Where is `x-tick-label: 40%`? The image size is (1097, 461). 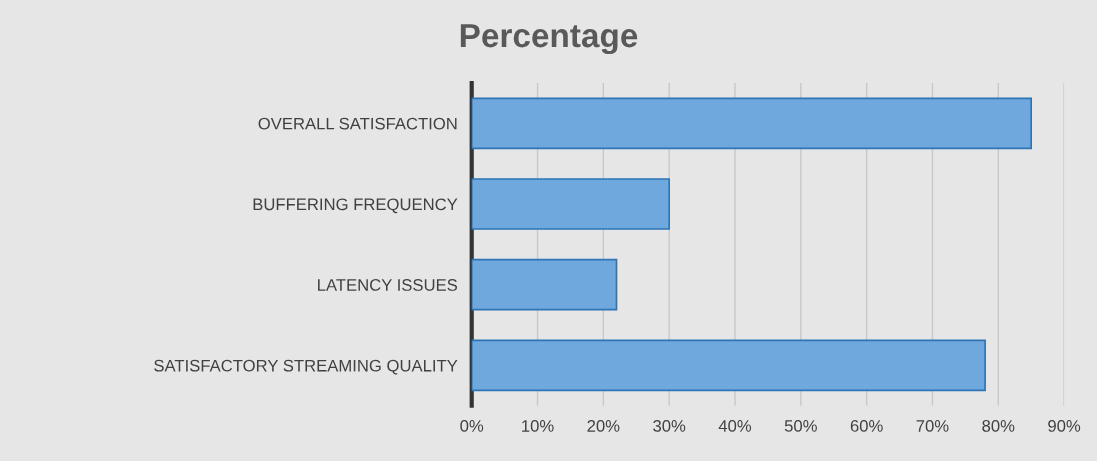 x-tick-label: 40% is located at coordinates (735, 426).